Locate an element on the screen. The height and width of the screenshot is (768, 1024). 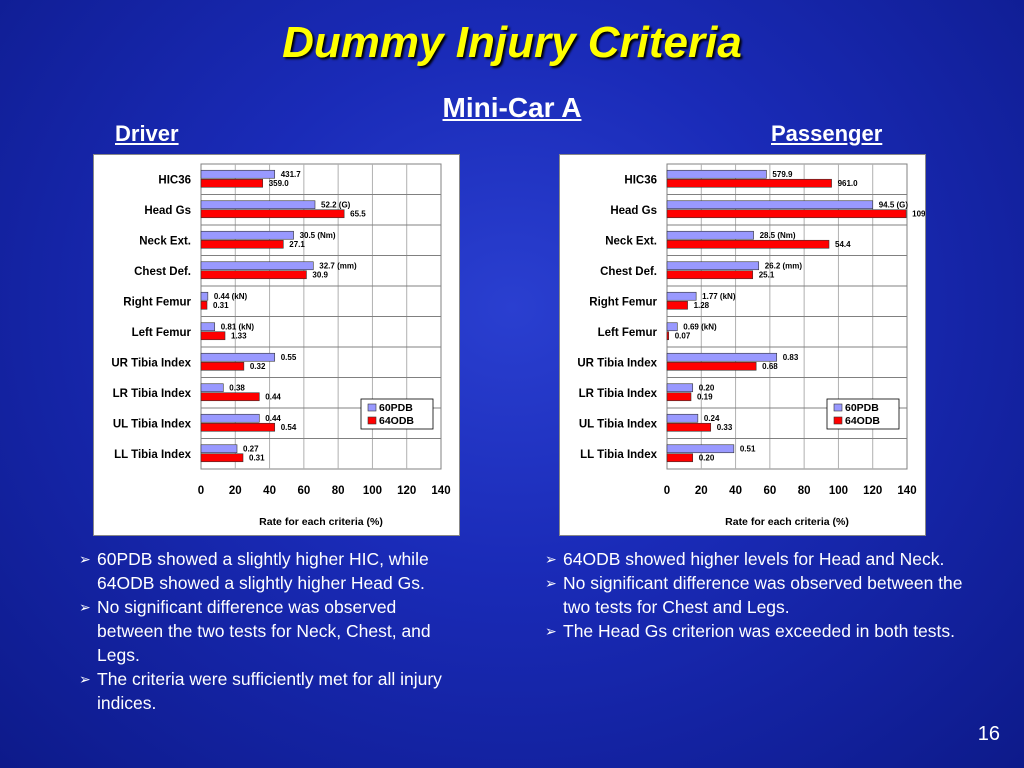
legend-label: 64ODB is located at coordinates (862, 421).